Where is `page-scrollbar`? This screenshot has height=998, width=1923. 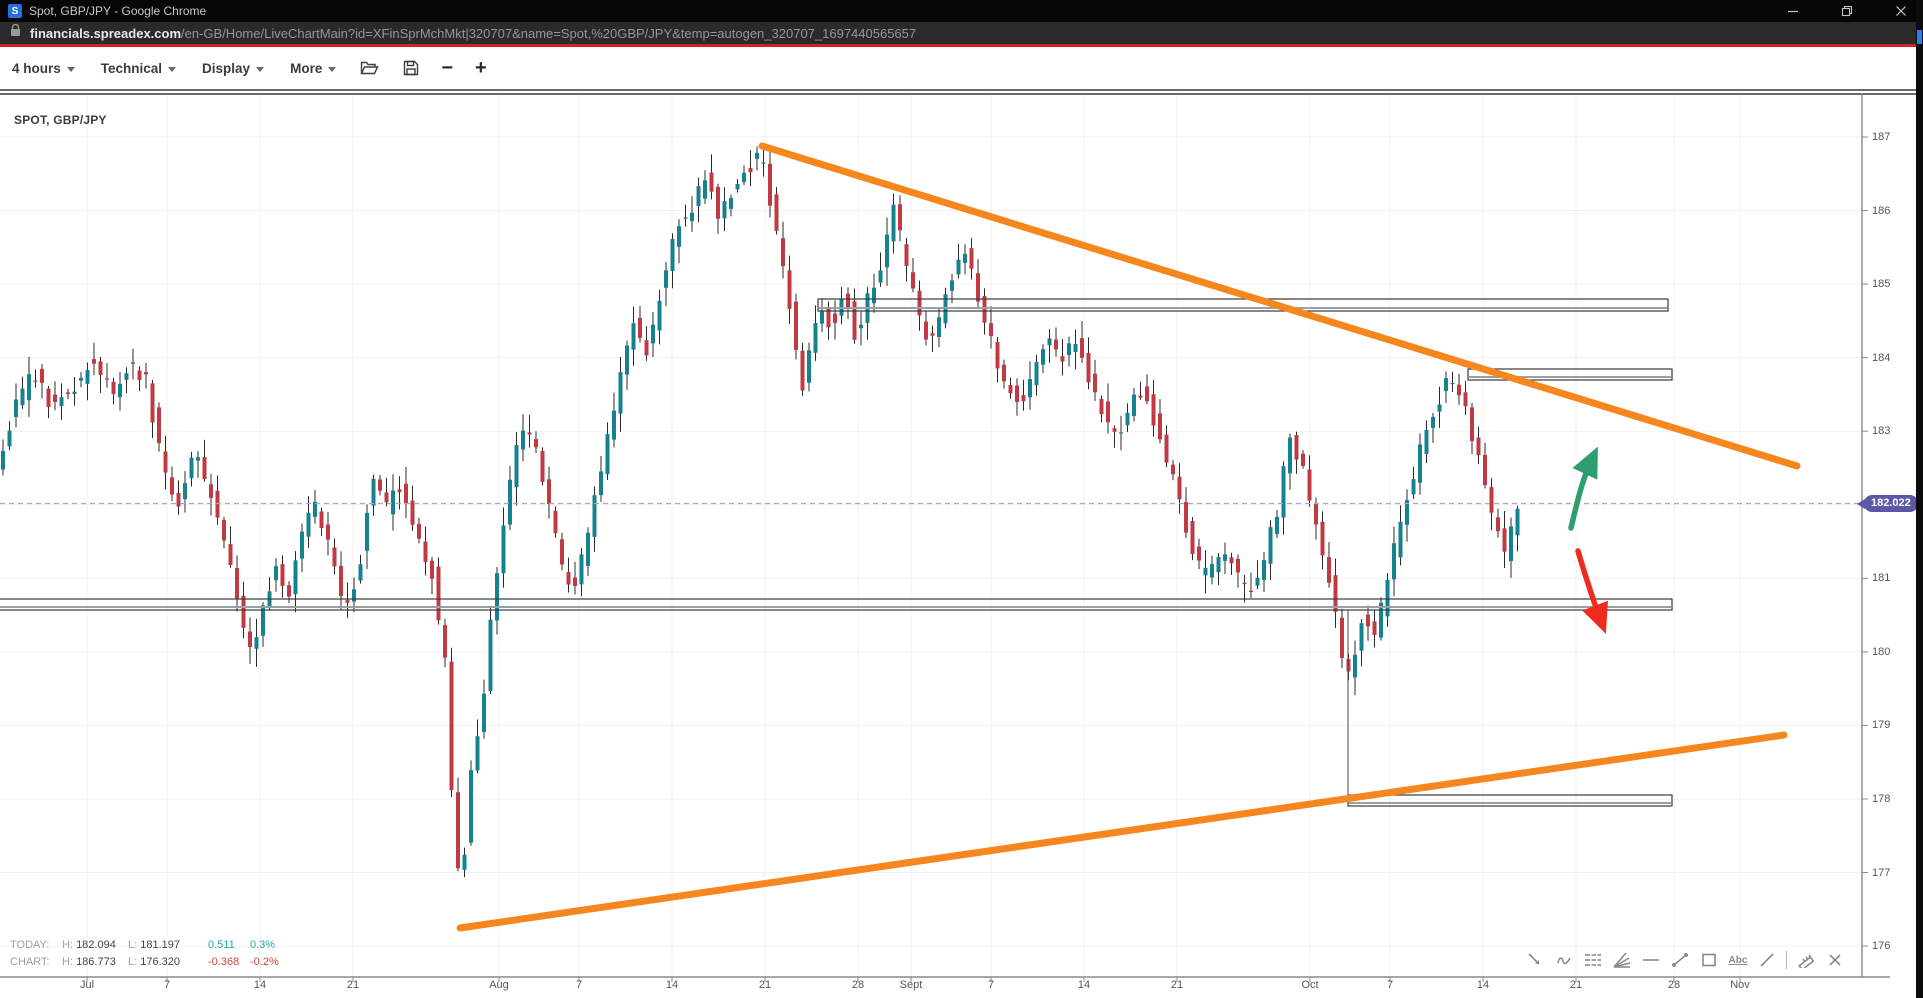
page-scrollbar is located at coordinates (1919, 499).